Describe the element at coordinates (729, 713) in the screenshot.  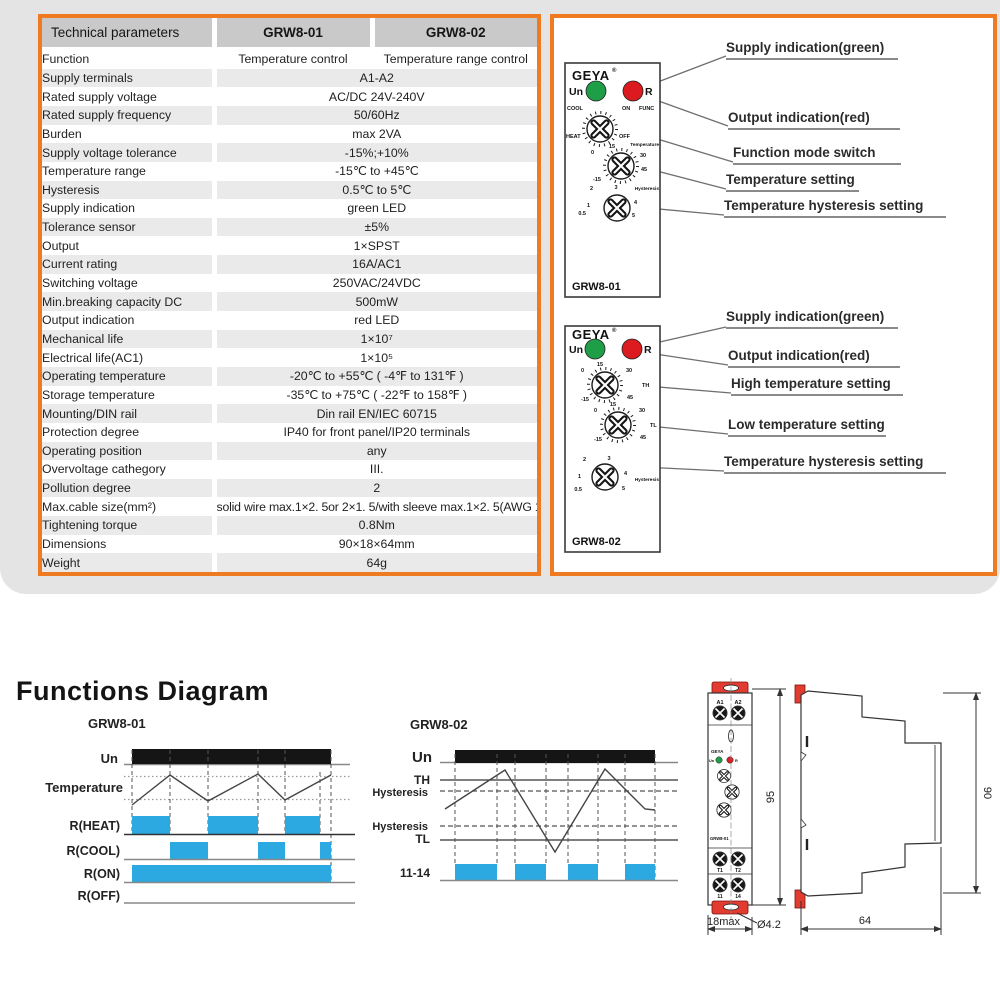
I see `screw-terminal` at that location.